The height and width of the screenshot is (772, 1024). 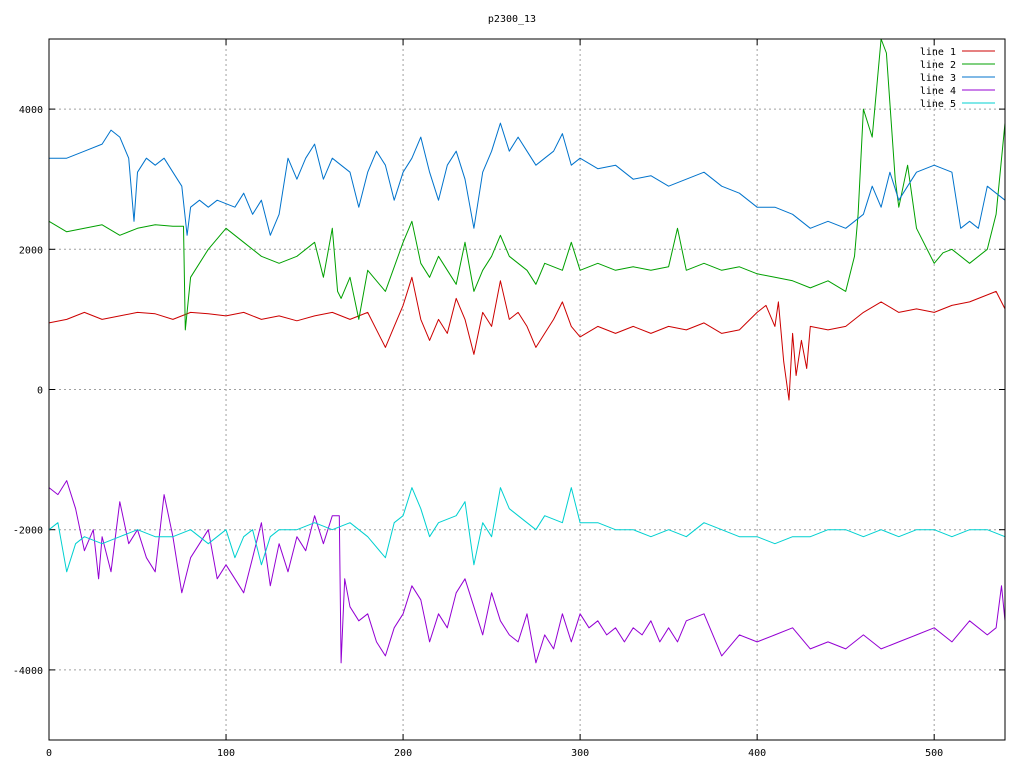 What do you see at coordinates (938, 104) in the screenshot?
I see `legend-label: line 5` at bounding box center [938, 104].